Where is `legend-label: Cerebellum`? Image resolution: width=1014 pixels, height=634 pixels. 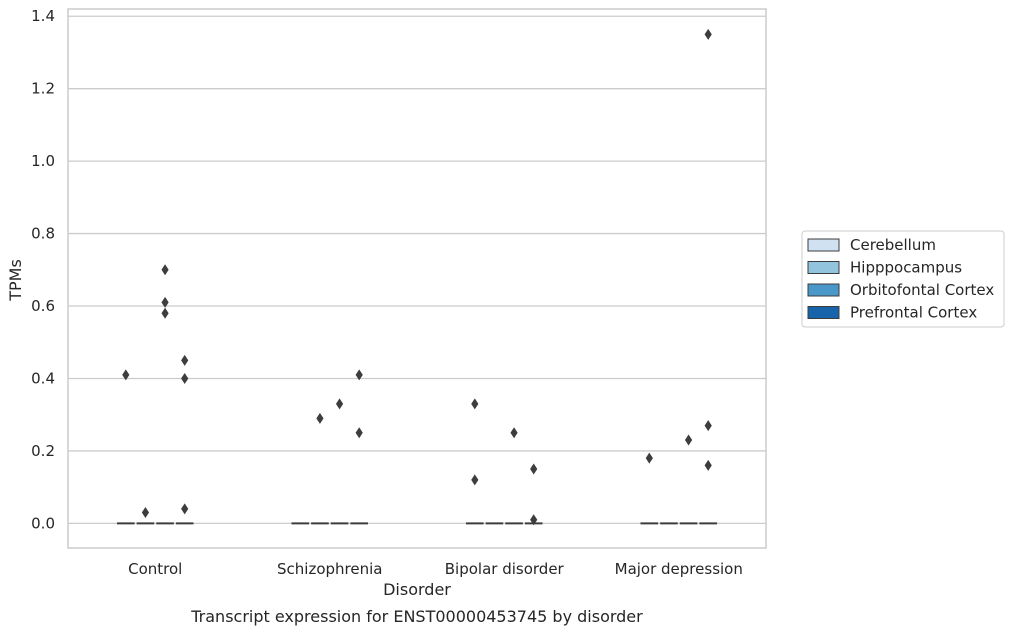
legend-label: Cerebellum is located at coordinates (893, 245).